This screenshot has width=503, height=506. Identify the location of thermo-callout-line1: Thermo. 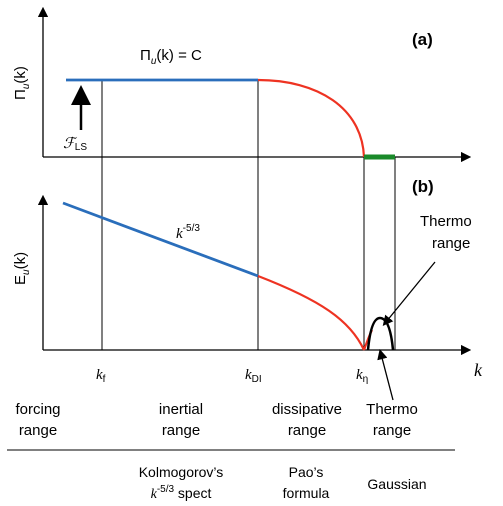
(446, 221).